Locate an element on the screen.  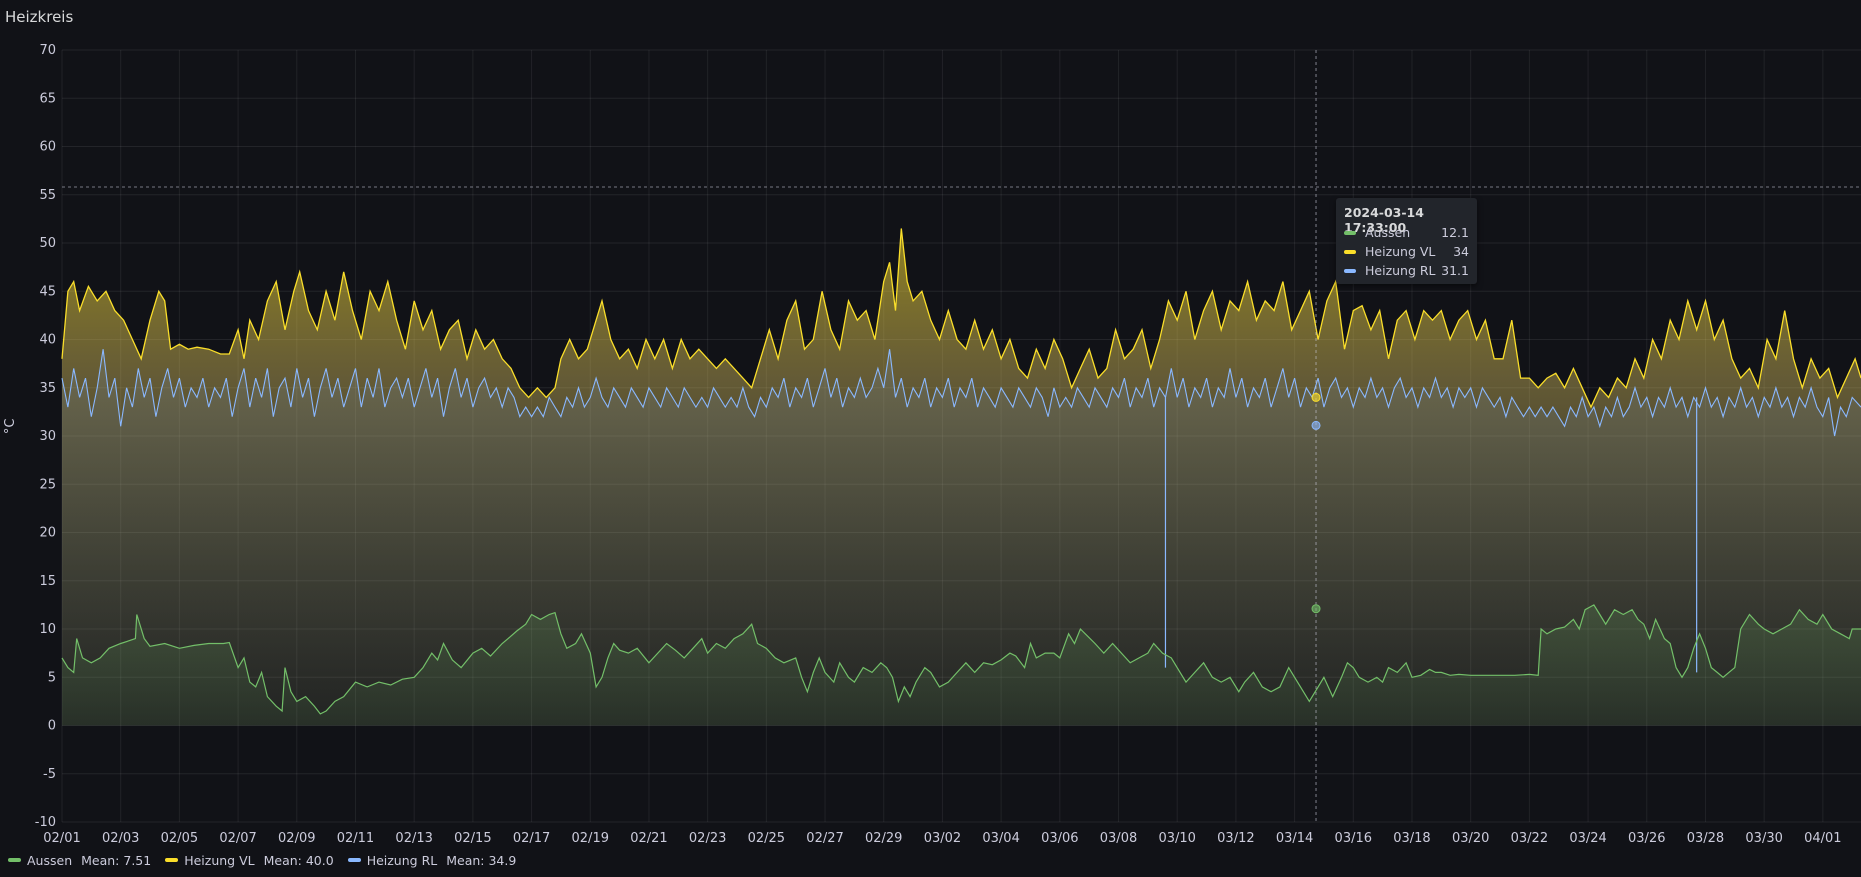
x-tick-label: 02/03 is located at coordinates (120, 838).